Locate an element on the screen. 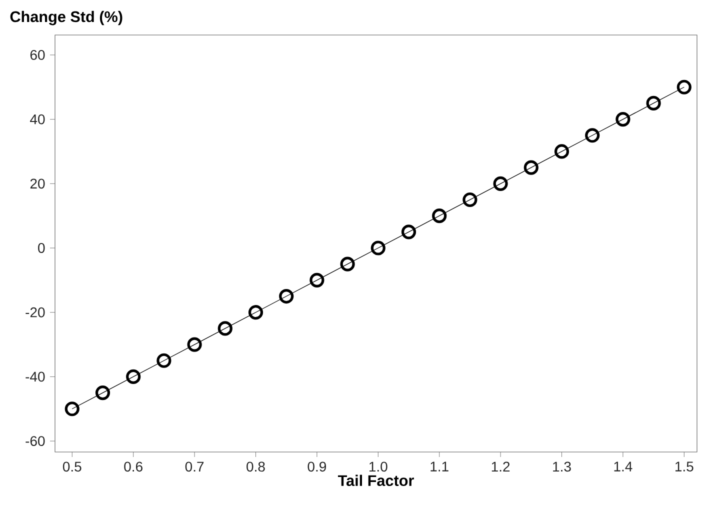 This screenshot has height=529, width=704. x-tick-label: 1.4 is located at coordinates (623, 467).